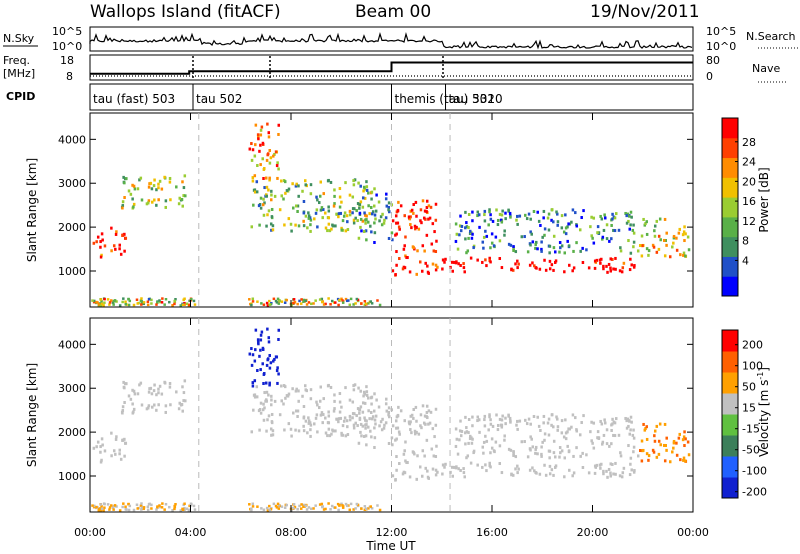  What do you see at coordinates (400, 39) in the screenshot?
I see `nsky-panel: N.Sky 10^5 10^0 10^5 10^0 N.Search` at bounding box center [400, 39].